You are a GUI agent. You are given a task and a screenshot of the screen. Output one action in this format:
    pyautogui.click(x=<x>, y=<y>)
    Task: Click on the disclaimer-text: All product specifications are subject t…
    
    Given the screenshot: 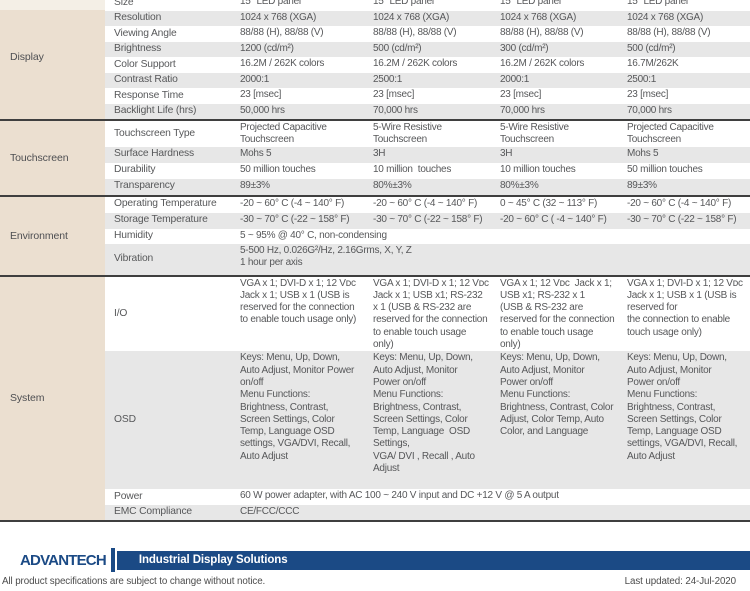 What is the action you would take?
    pyautogui.click(x=134, y=582)
    